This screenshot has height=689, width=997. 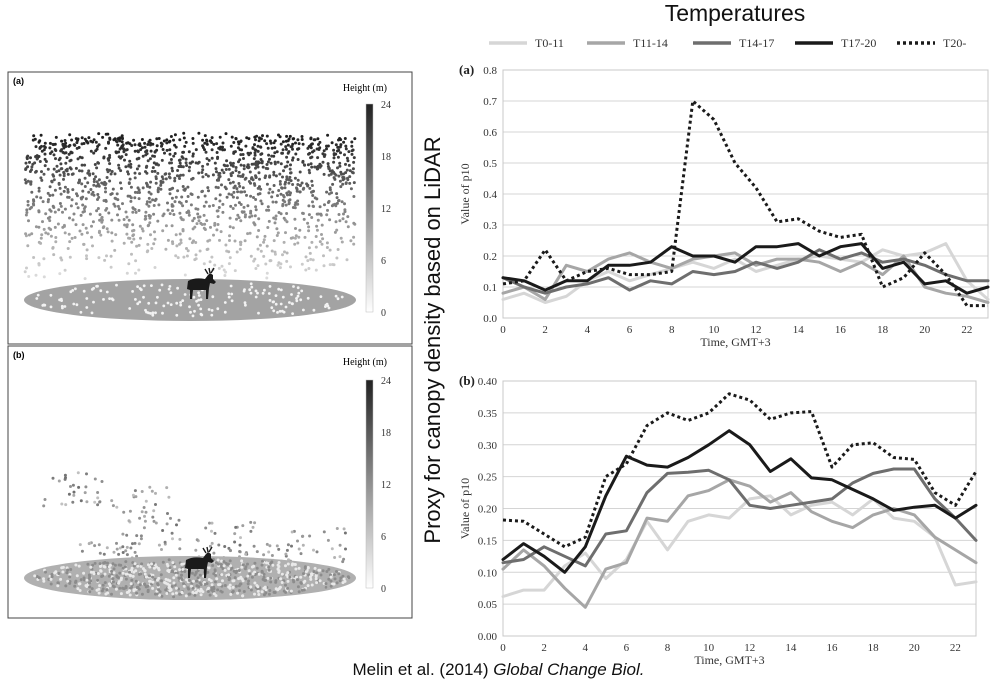 What do you see at coordinates (490, 164) in the screenshot?
I see `y-tick-label: 0.5` at bounding box center [490, 164].